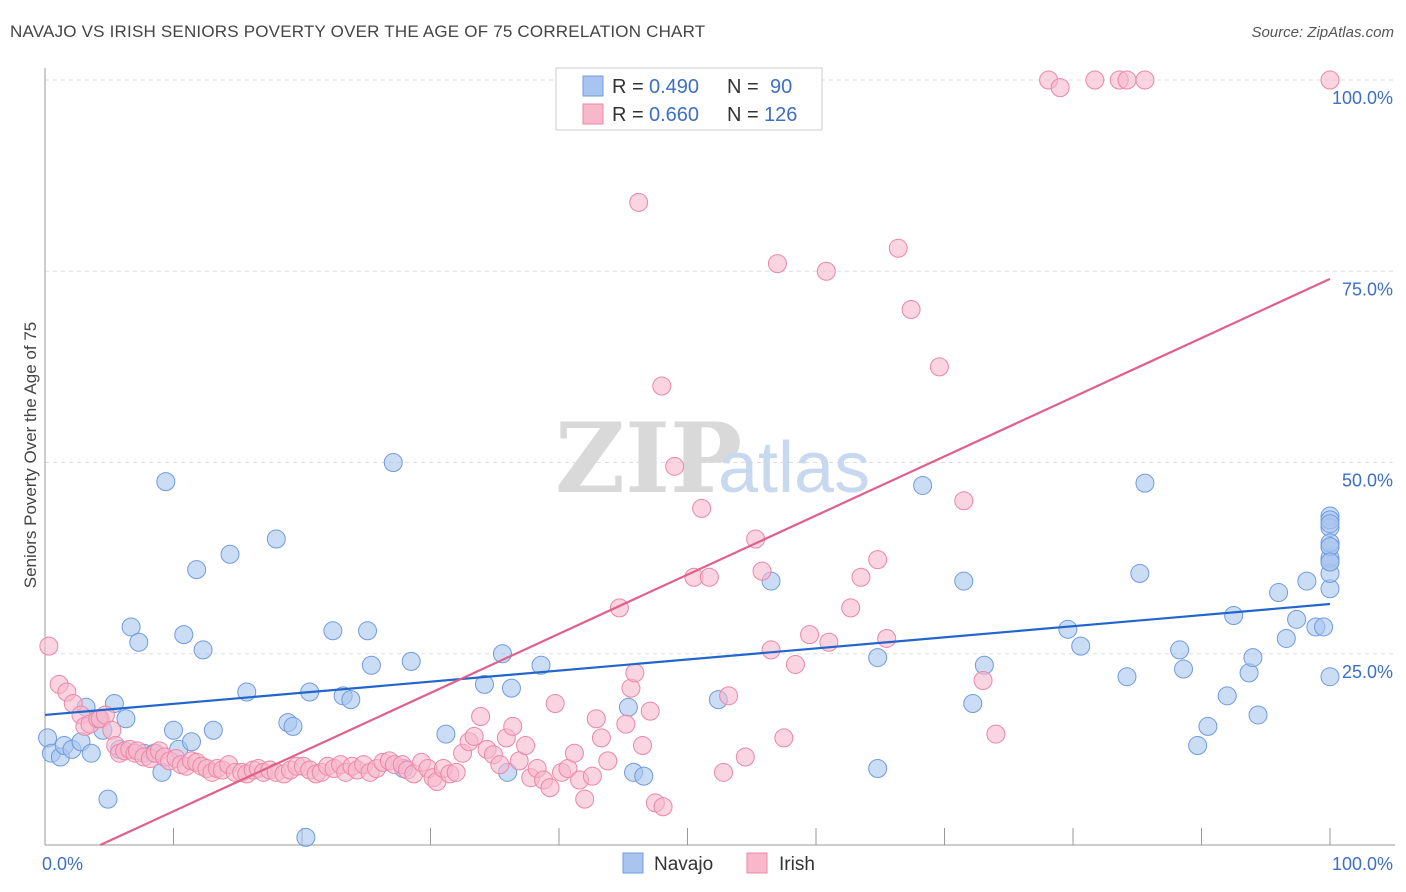 The width and height of the screenshot is (1406, 892). I want to click on legend-n-value-irish: 126, so click(780, 115).